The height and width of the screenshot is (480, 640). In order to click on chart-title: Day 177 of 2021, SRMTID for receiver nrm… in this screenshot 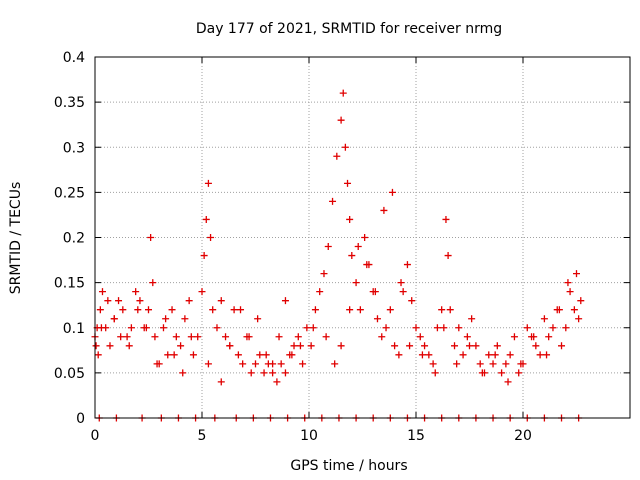, I will do `click(349, 29)`.